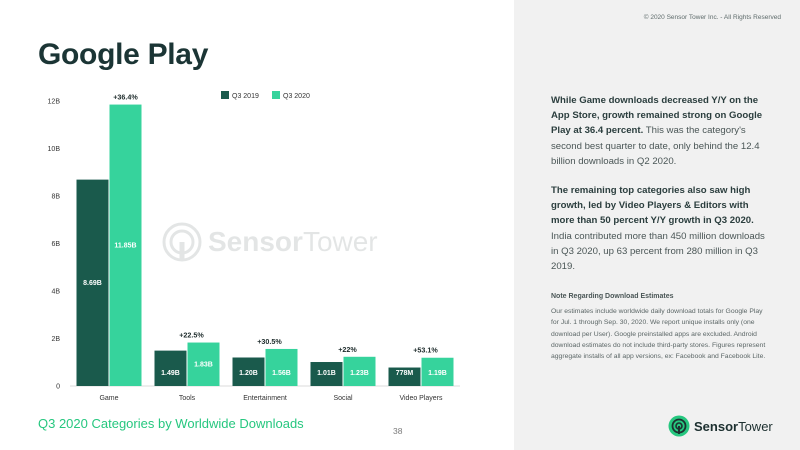 This screenshot has width=800, height=450. What do you see at coordinates (55, 244) in the screenshot?
I see `y-tick-label: 6B` at bounding box center [55, 244].